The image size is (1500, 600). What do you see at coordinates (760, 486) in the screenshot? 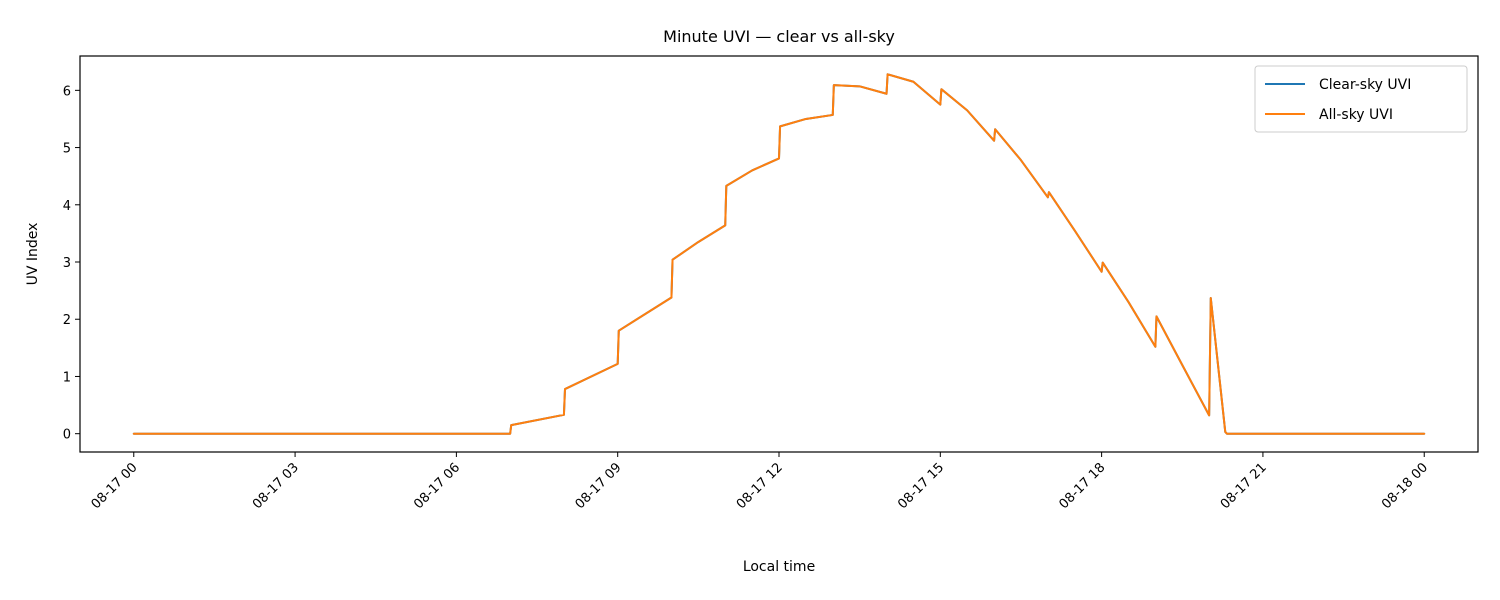
I see `x-tick-label: 08-17 12` at bounding box center [760, 486].